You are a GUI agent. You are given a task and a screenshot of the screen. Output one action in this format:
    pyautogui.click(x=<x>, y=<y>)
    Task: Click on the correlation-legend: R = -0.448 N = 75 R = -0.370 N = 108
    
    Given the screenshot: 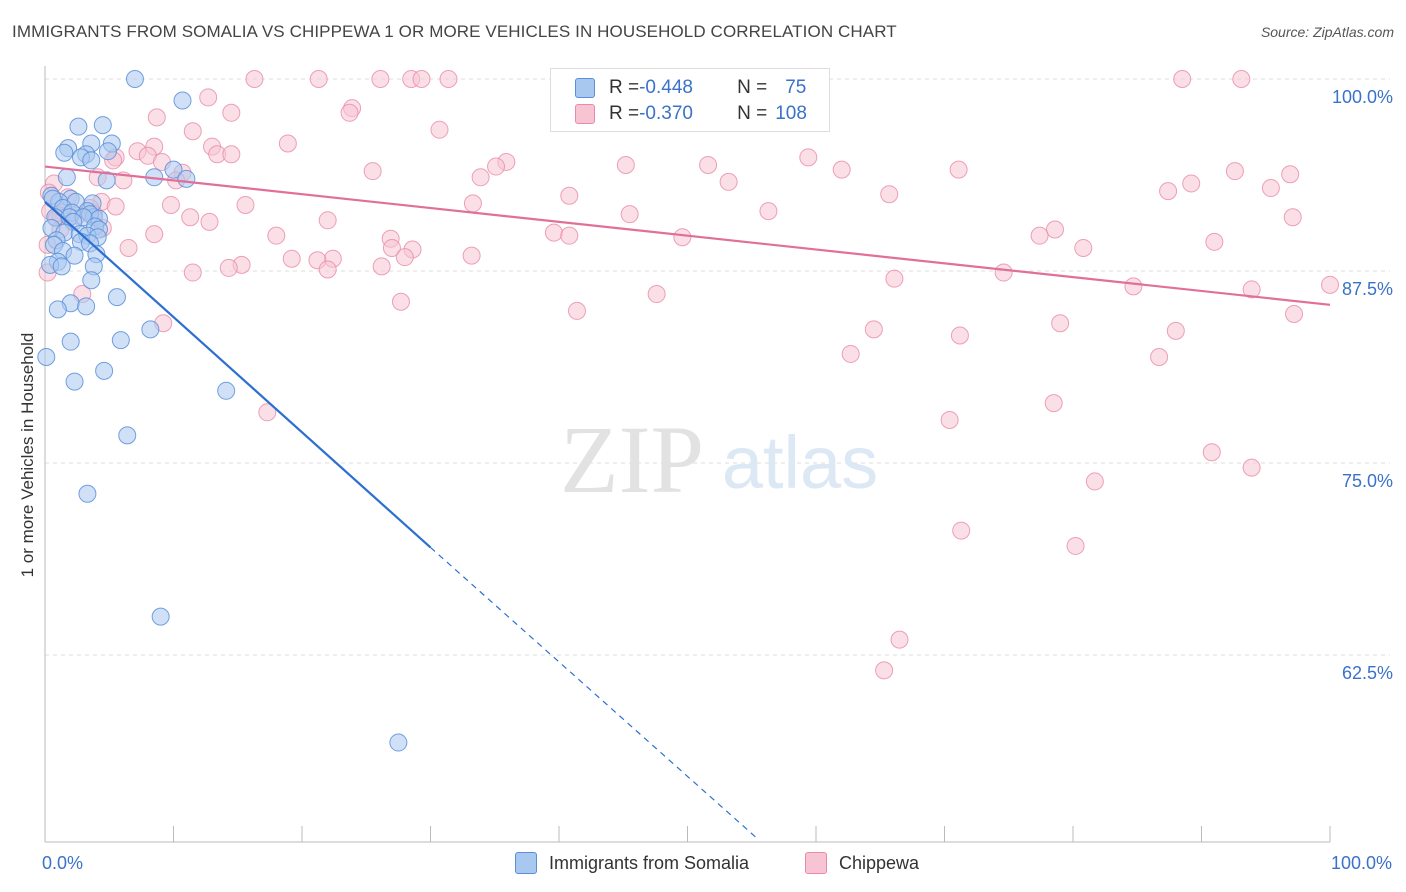 What is the action you would take?
    pyautogui.click(x=690, y=100)
    